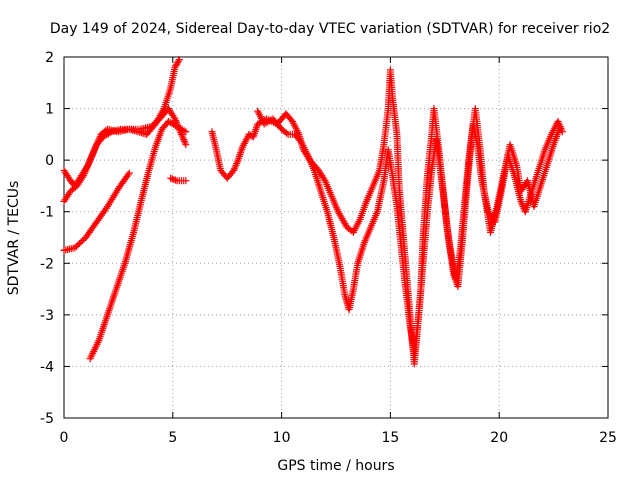 Image resolution: width=640 pixels, height=480 pixels. I want to click on y-tick-label: 2, so click(49, 58).